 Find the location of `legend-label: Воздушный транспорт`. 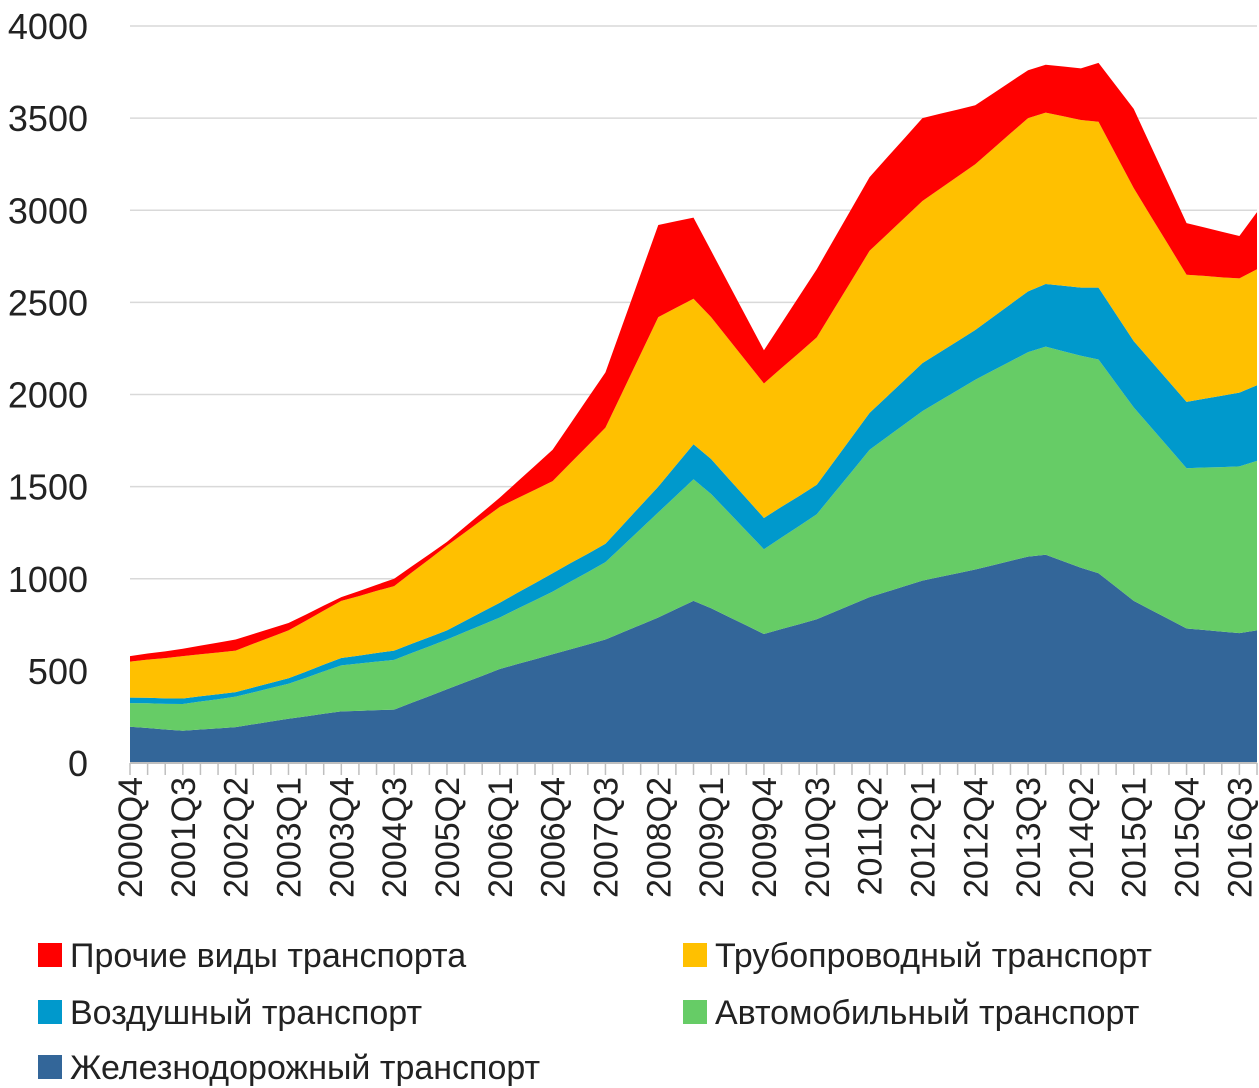

legend-label: Воздушный транспорт is located at coordinates (246, 1013).